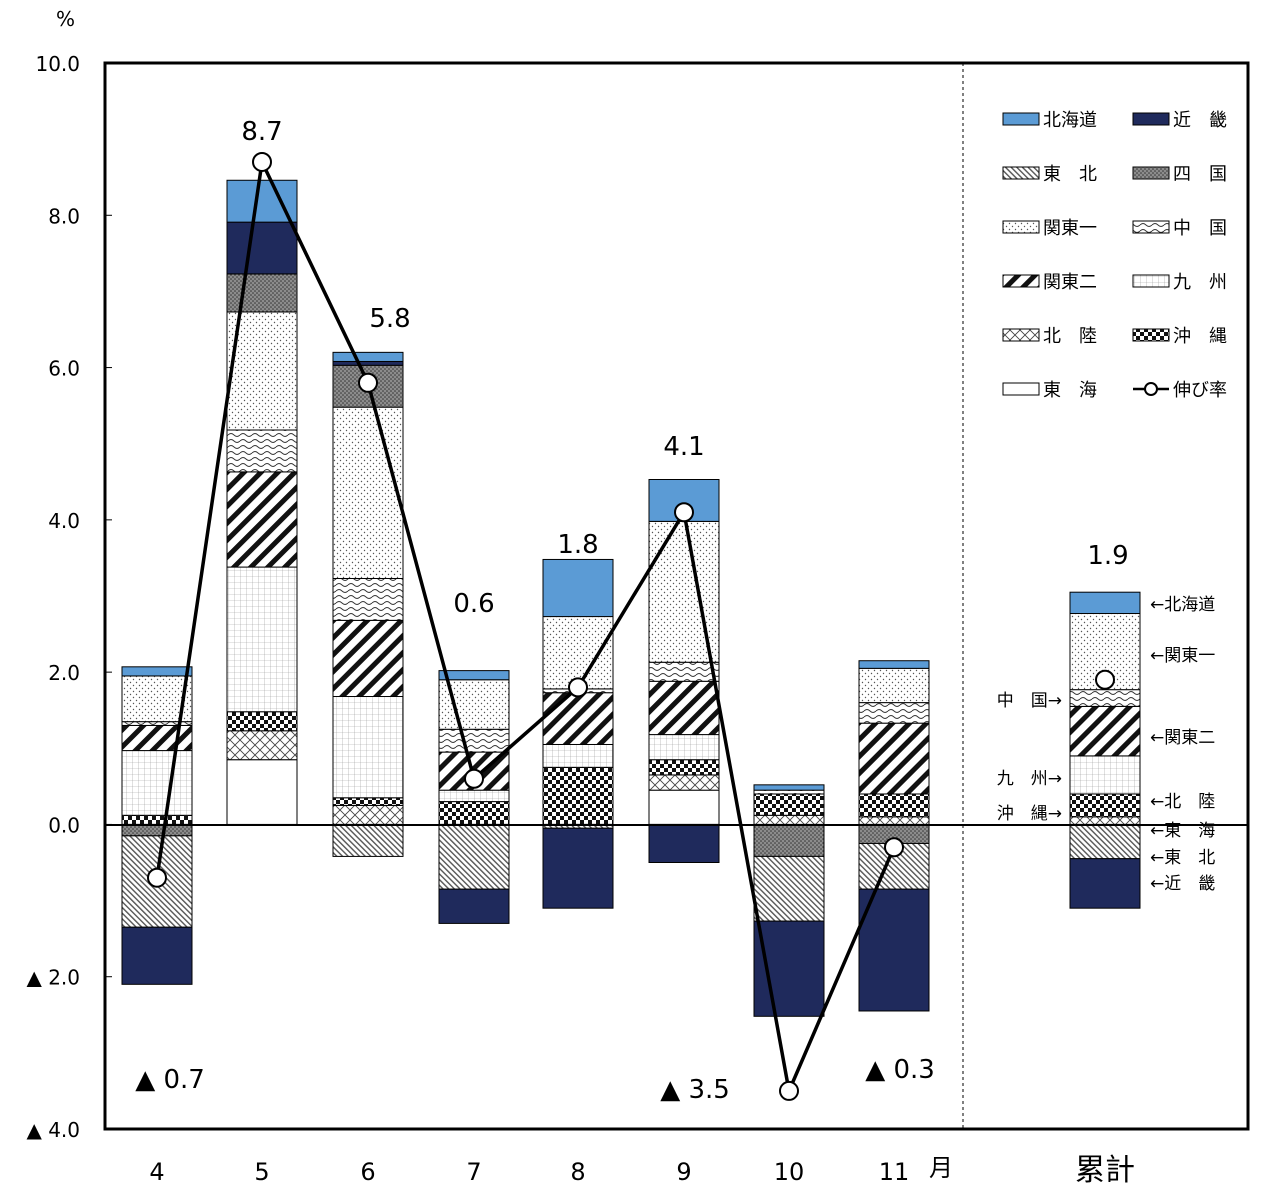 This screenshot has width=1265, height=1197. I want to click on x-tick-label: 10, so click(789, 1172).